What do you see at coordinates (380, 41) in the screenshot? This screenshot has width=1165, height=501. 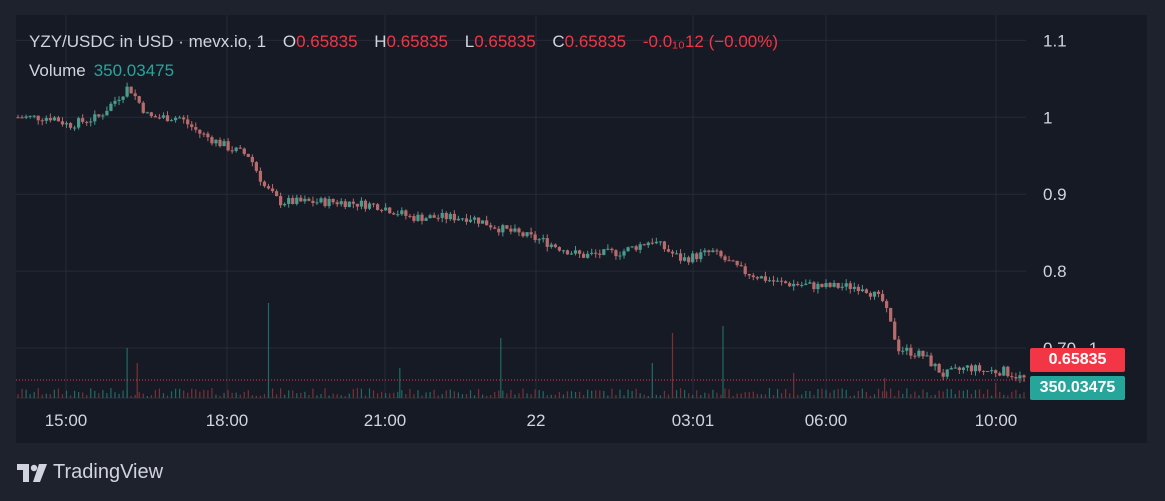 I see `high-label: H` at bounding box center [380, 41].